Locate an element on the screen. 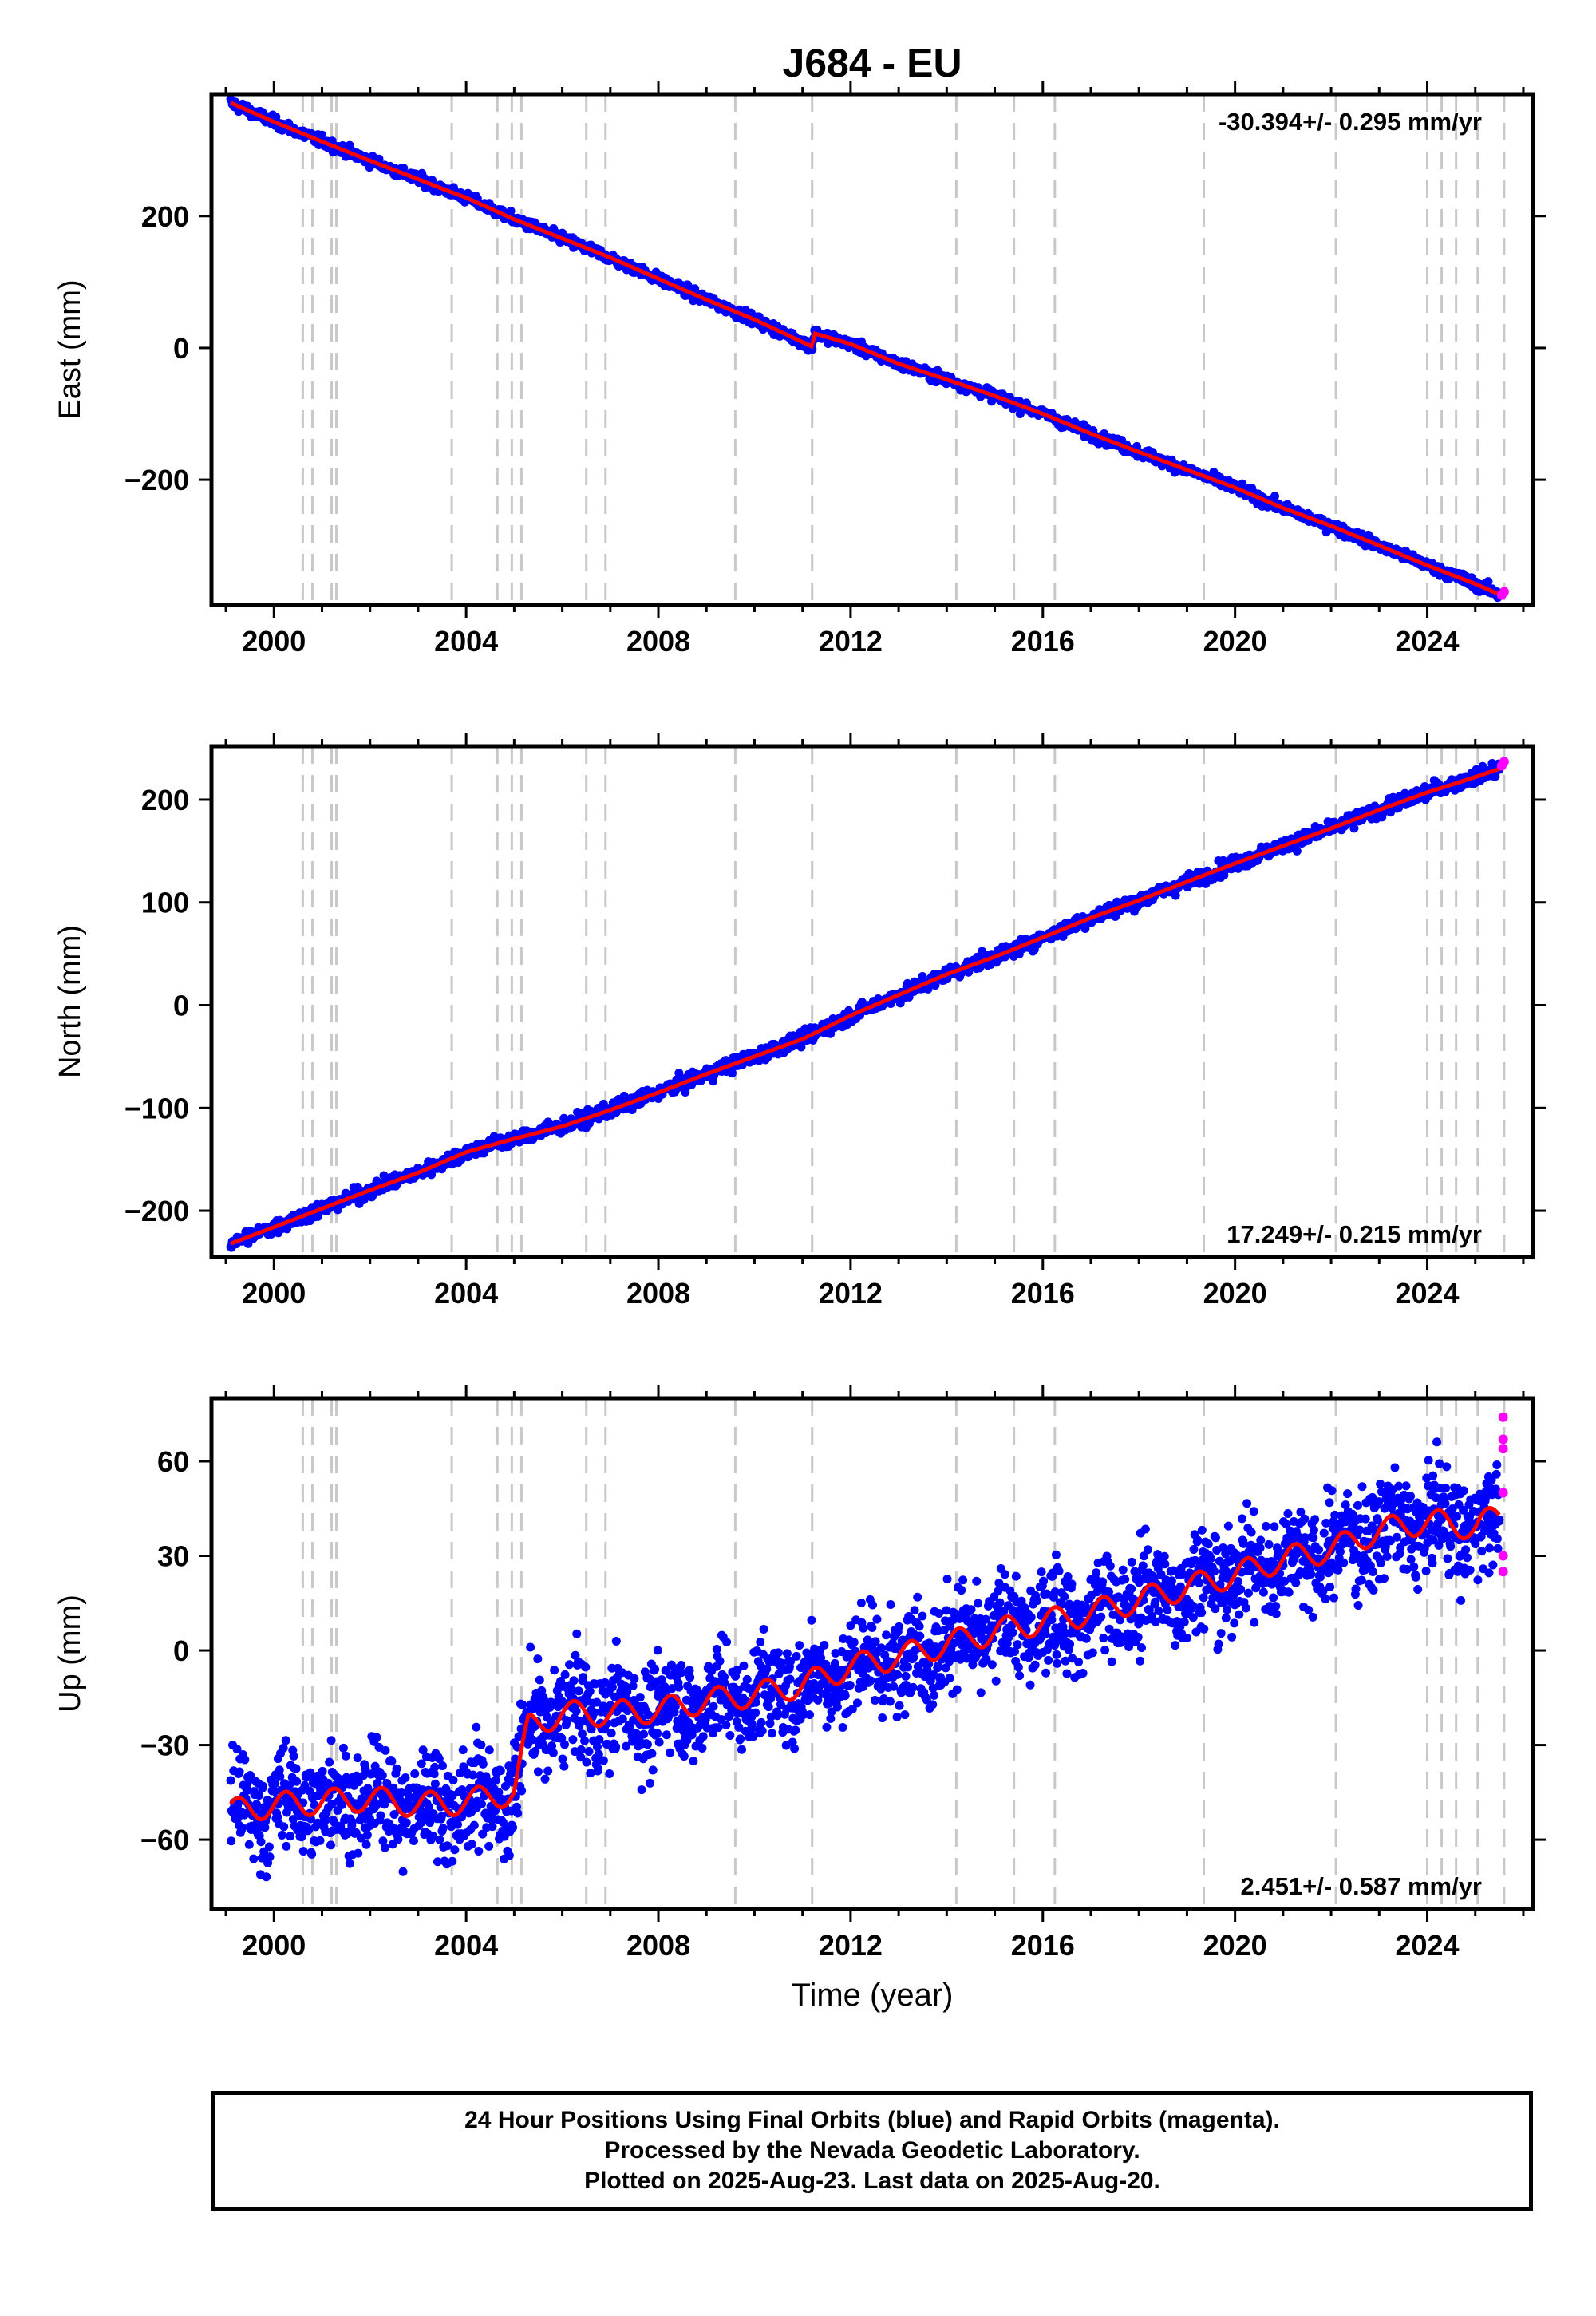 The width and height of the screenshot is (1596, 2316). y-axis-label: North (mm) is located at coordinates (70, 1001).